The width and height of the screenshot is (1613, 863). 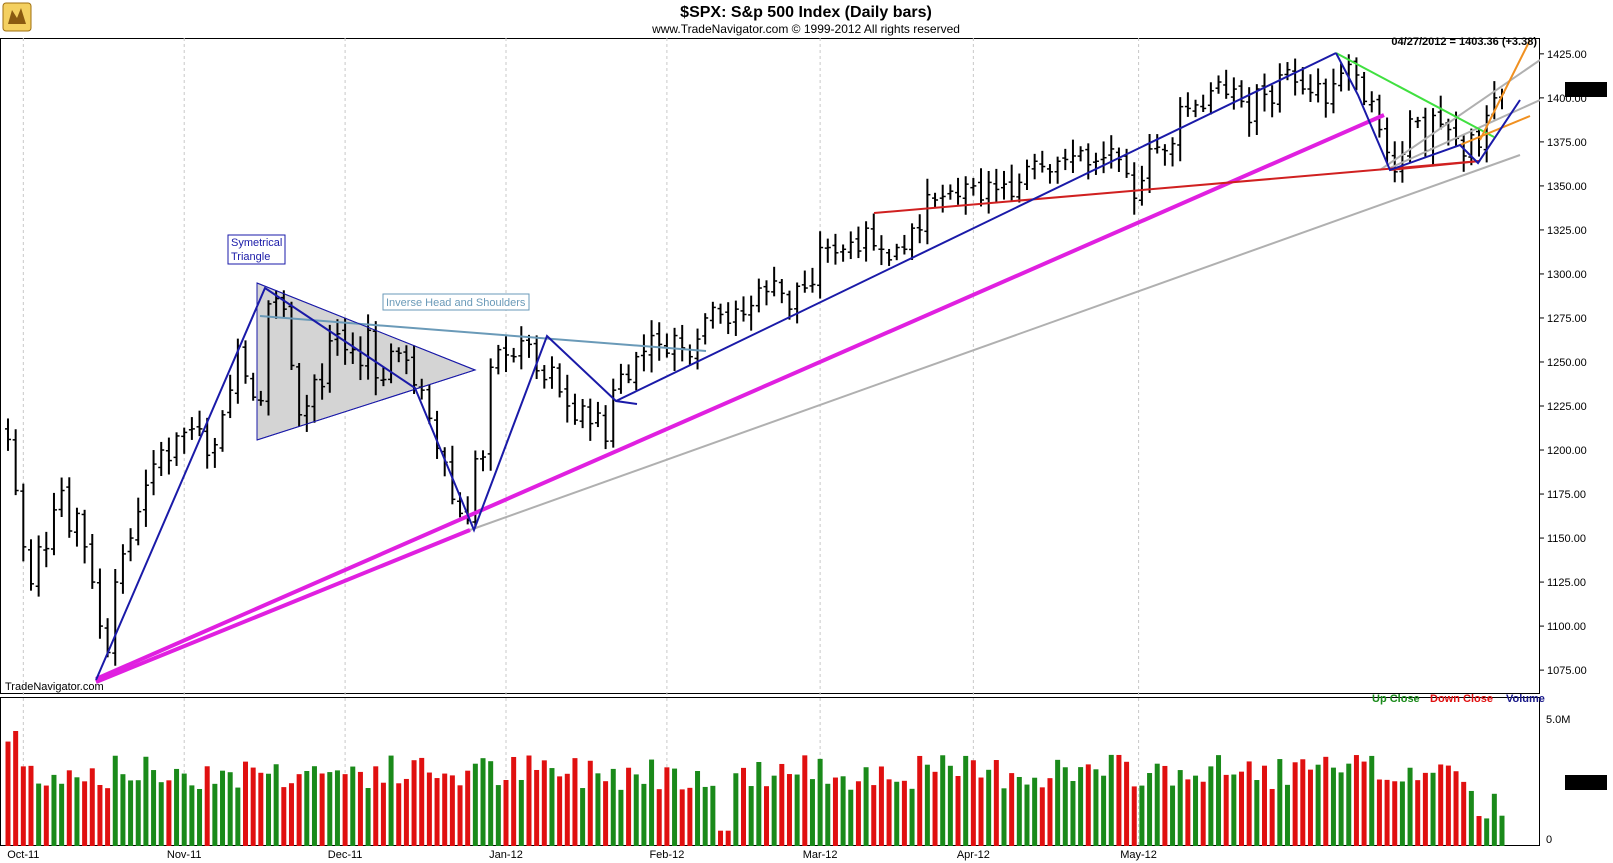 I want to click on y-tick-label: 1125.00, so click(x=1566, y=583).